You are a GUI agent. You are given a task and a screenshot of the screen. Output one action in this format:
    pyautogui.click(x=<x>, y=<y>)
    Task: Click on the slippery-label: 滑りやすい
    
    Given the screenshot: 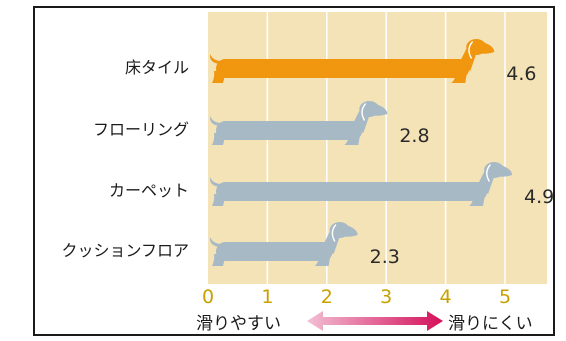 What is the action you would take?
    pyautogui.click(x=238, y=324)
    